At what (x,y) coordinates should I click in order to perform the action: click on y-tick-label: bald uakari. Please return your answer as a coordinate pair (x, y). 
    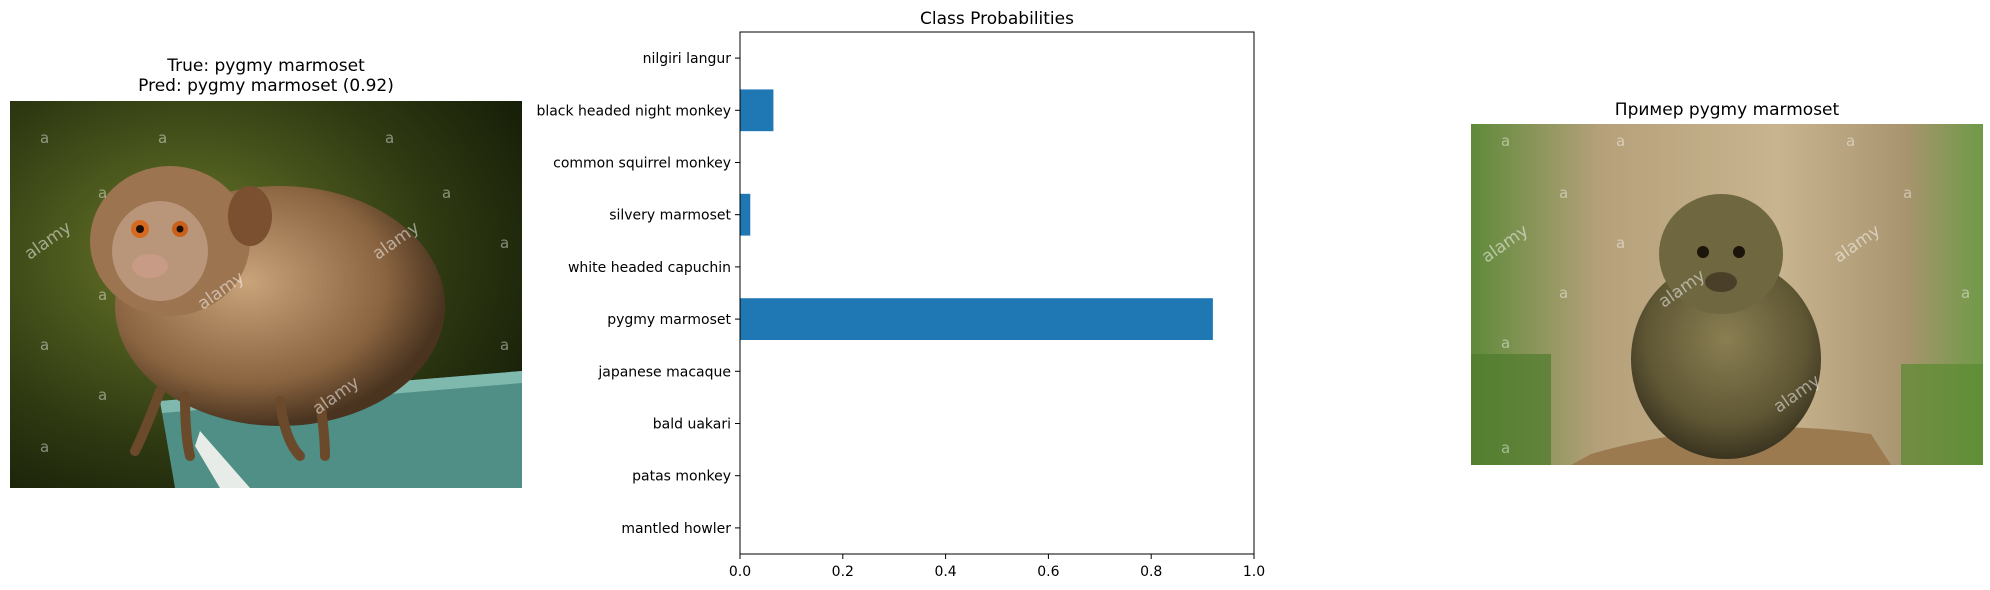
    Looking at the image, I should click on (692, 425).